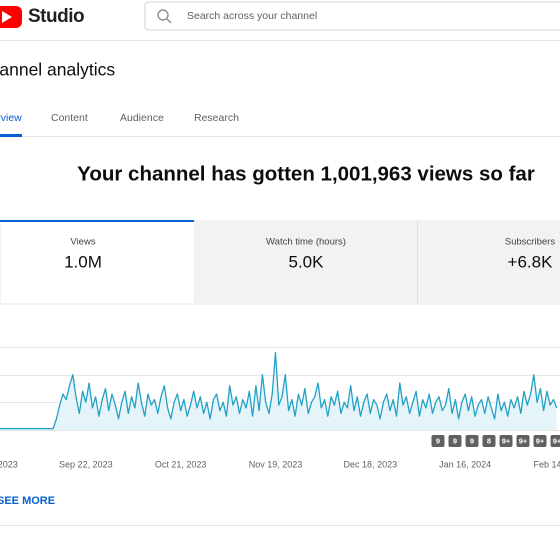  What do you see at coordinates (11, 118) in the screenshot?
I see `tab: Overview` at bounding box center [11, 118].